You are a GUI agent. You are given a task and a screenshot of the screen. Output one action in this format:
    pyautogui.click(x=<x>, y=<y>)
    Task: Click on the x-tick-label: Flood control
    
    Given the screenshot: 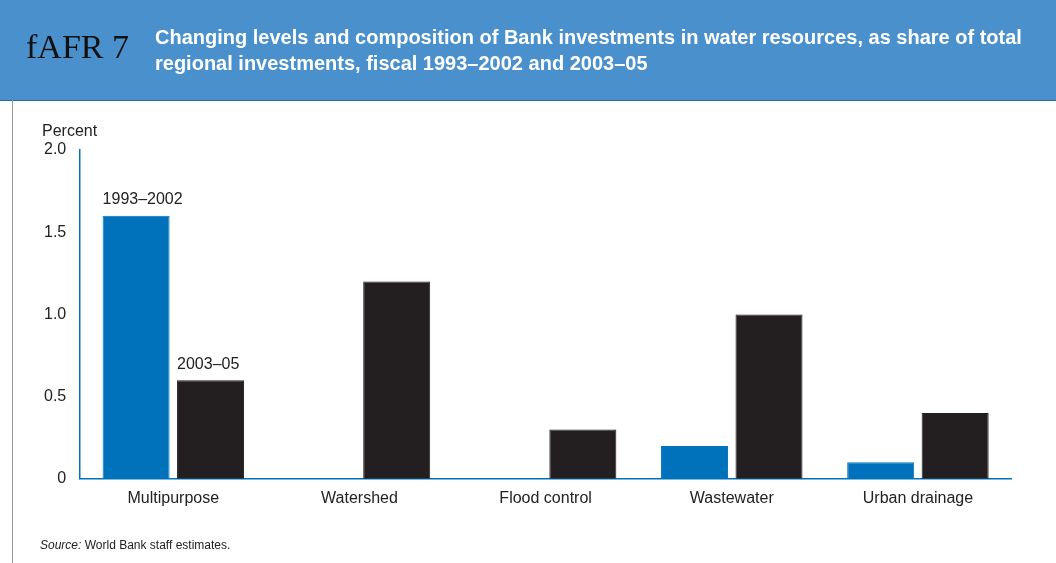 What is the action you would take?
    pyautogui.click(x=545, y=497)
    